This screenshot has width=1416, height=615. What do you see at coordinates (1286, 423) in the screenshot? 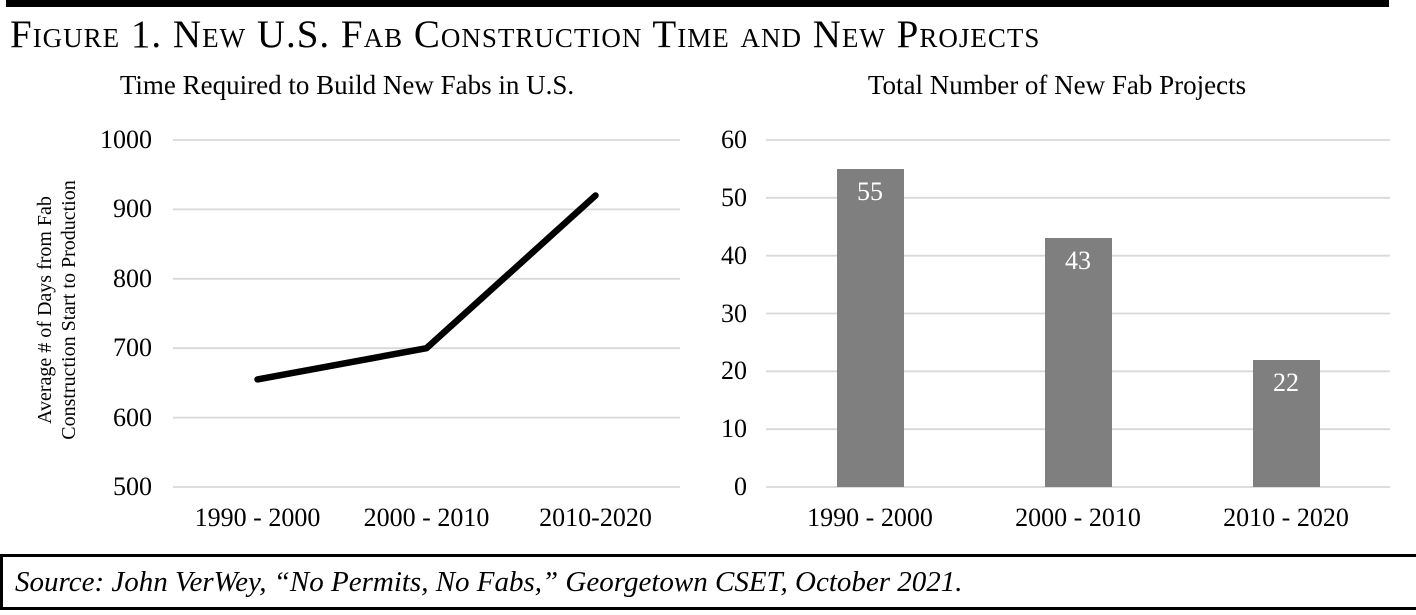
I see `bar-2010-2020` at bounding box center [1286, 423].